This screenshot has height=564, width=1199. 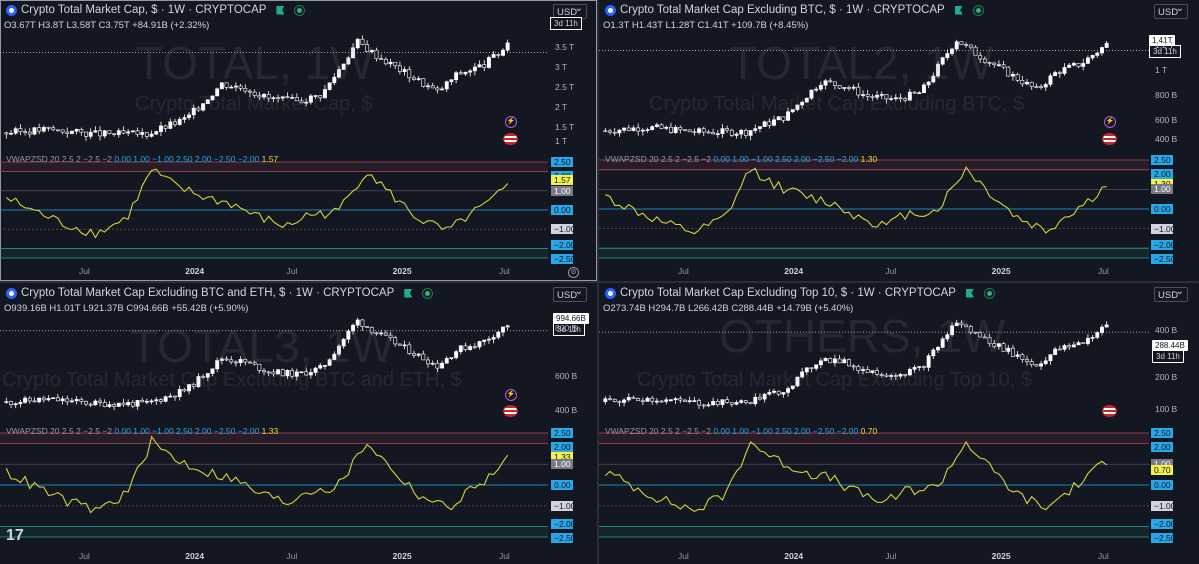 What do you see at coordinates (15, 535) in the screenshot?
I see `tradingview-logo-icon: 17` at bounding box center [15, 535].